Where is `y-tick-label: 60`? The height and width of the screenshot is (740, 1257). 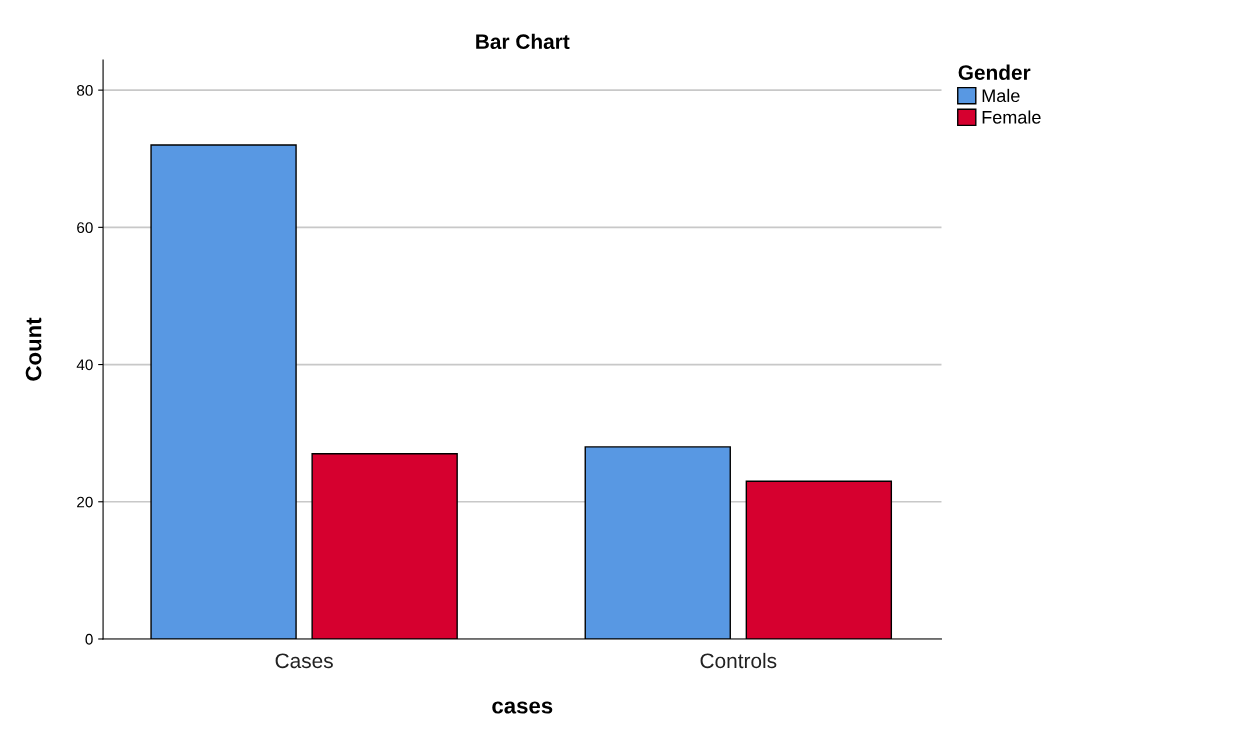
y-tick-label: 60 is located at coordinates (85, 228).